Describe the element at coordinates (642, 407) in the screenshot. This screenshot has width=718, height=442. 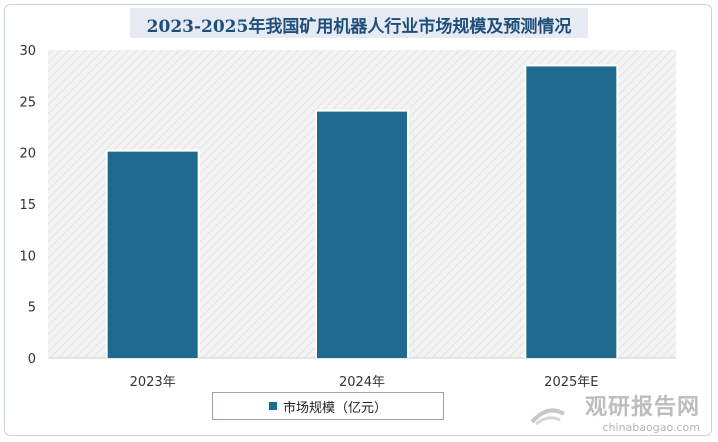
I see `watermark-cn: 观研报告网` at that location.